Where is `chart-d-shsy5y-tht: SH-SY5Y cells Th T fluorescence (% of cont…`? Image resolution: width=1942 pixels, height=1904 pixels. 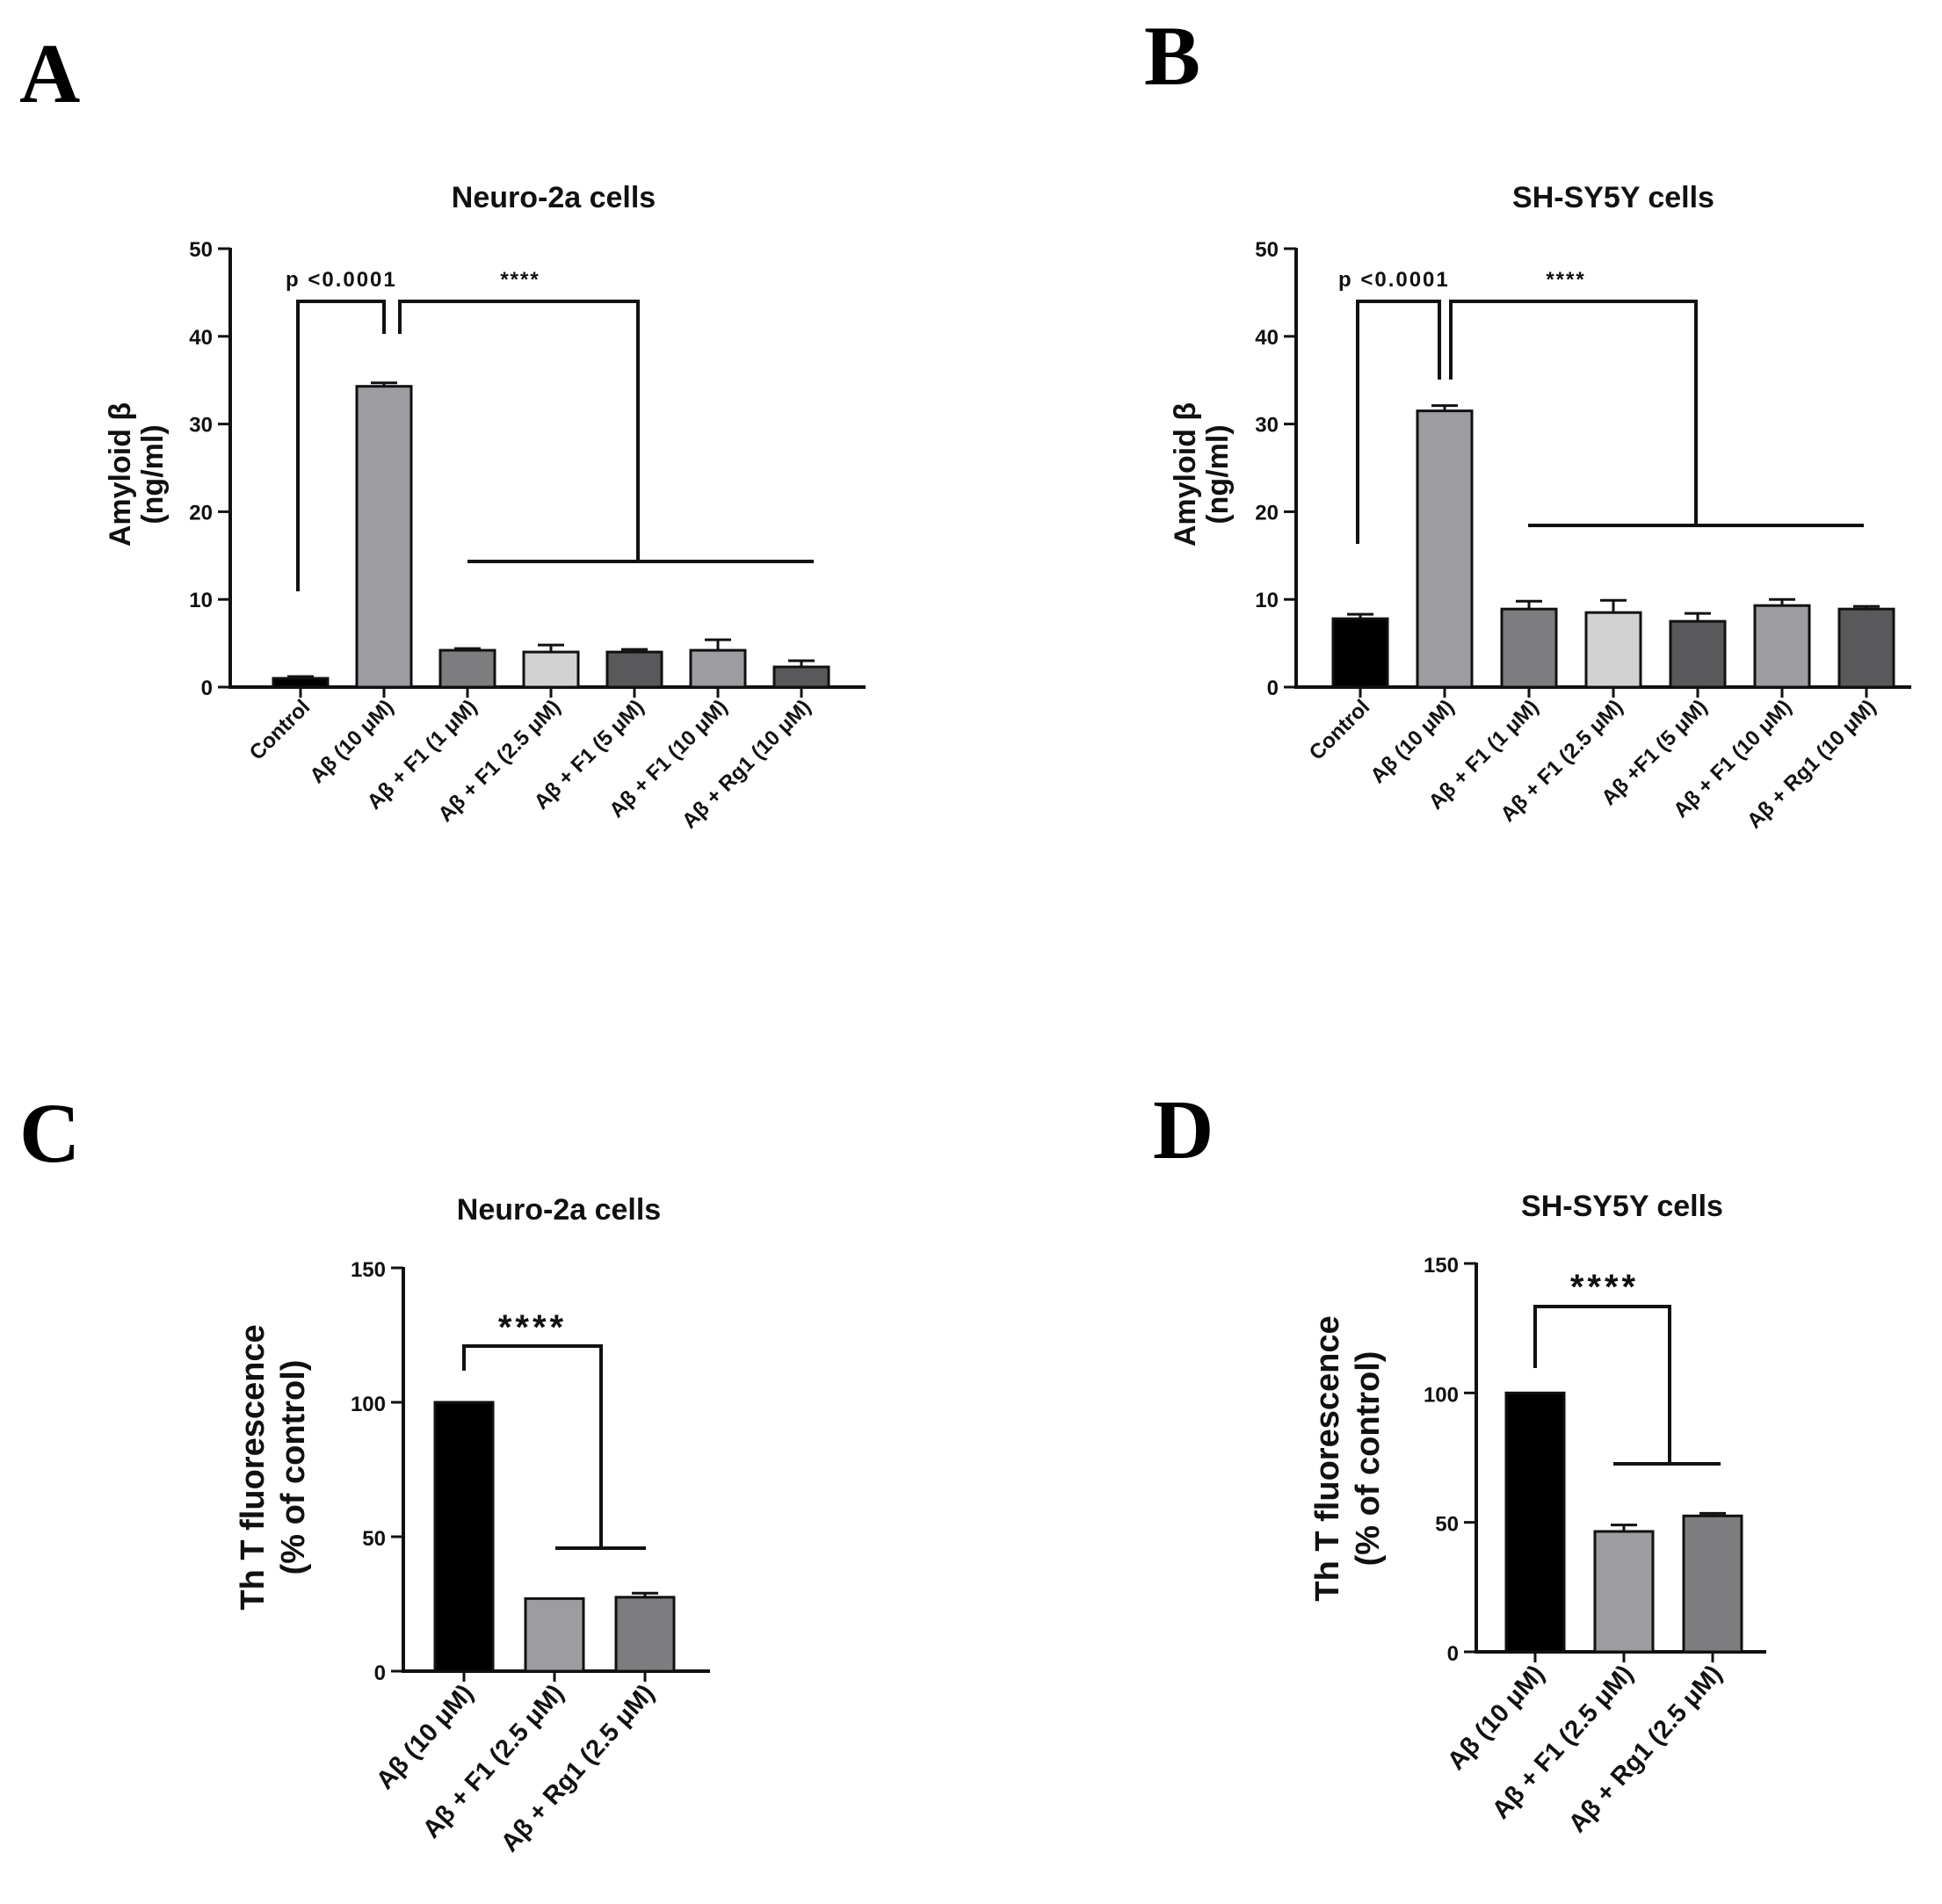
chart-d-shsy5y-tht: SH-SY5Y cells Th T fluorescence (% of cont… is located at coordinates (1538, 1514).